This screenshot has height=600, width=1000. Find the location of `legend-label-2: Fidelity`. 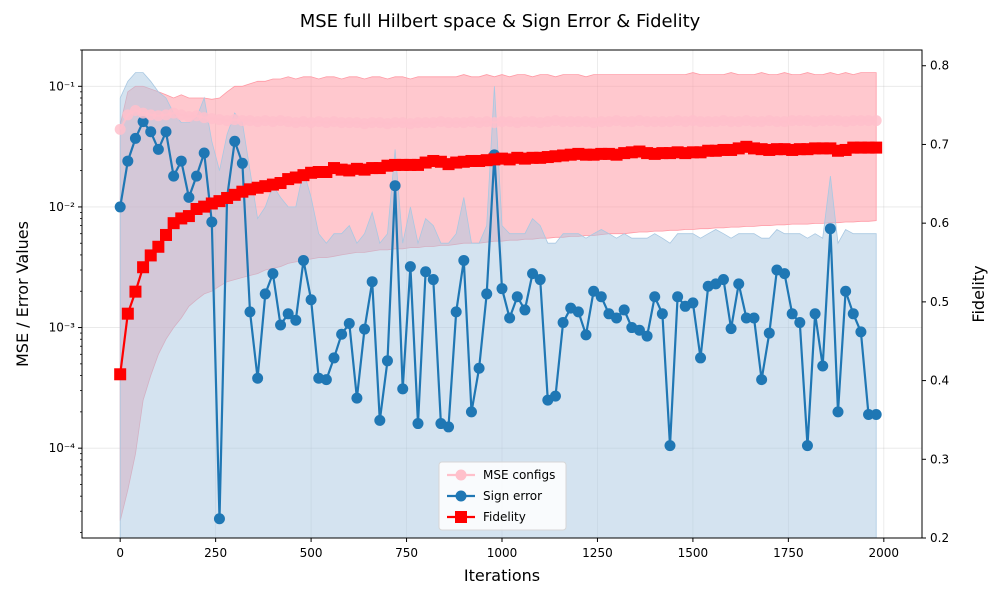

legend-label-2: Fidelity is located at coordinates (504, 517).